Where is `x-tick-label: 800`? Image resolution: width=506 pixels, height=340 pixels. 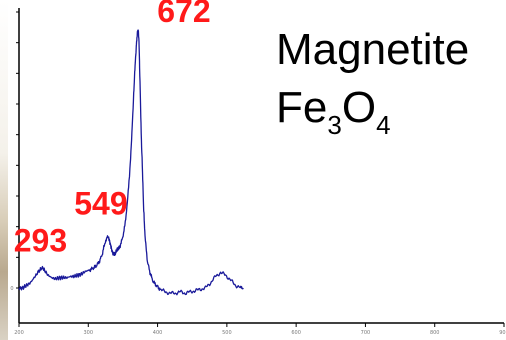
x-tick-label: 800 is located at coordinates (435, 333).